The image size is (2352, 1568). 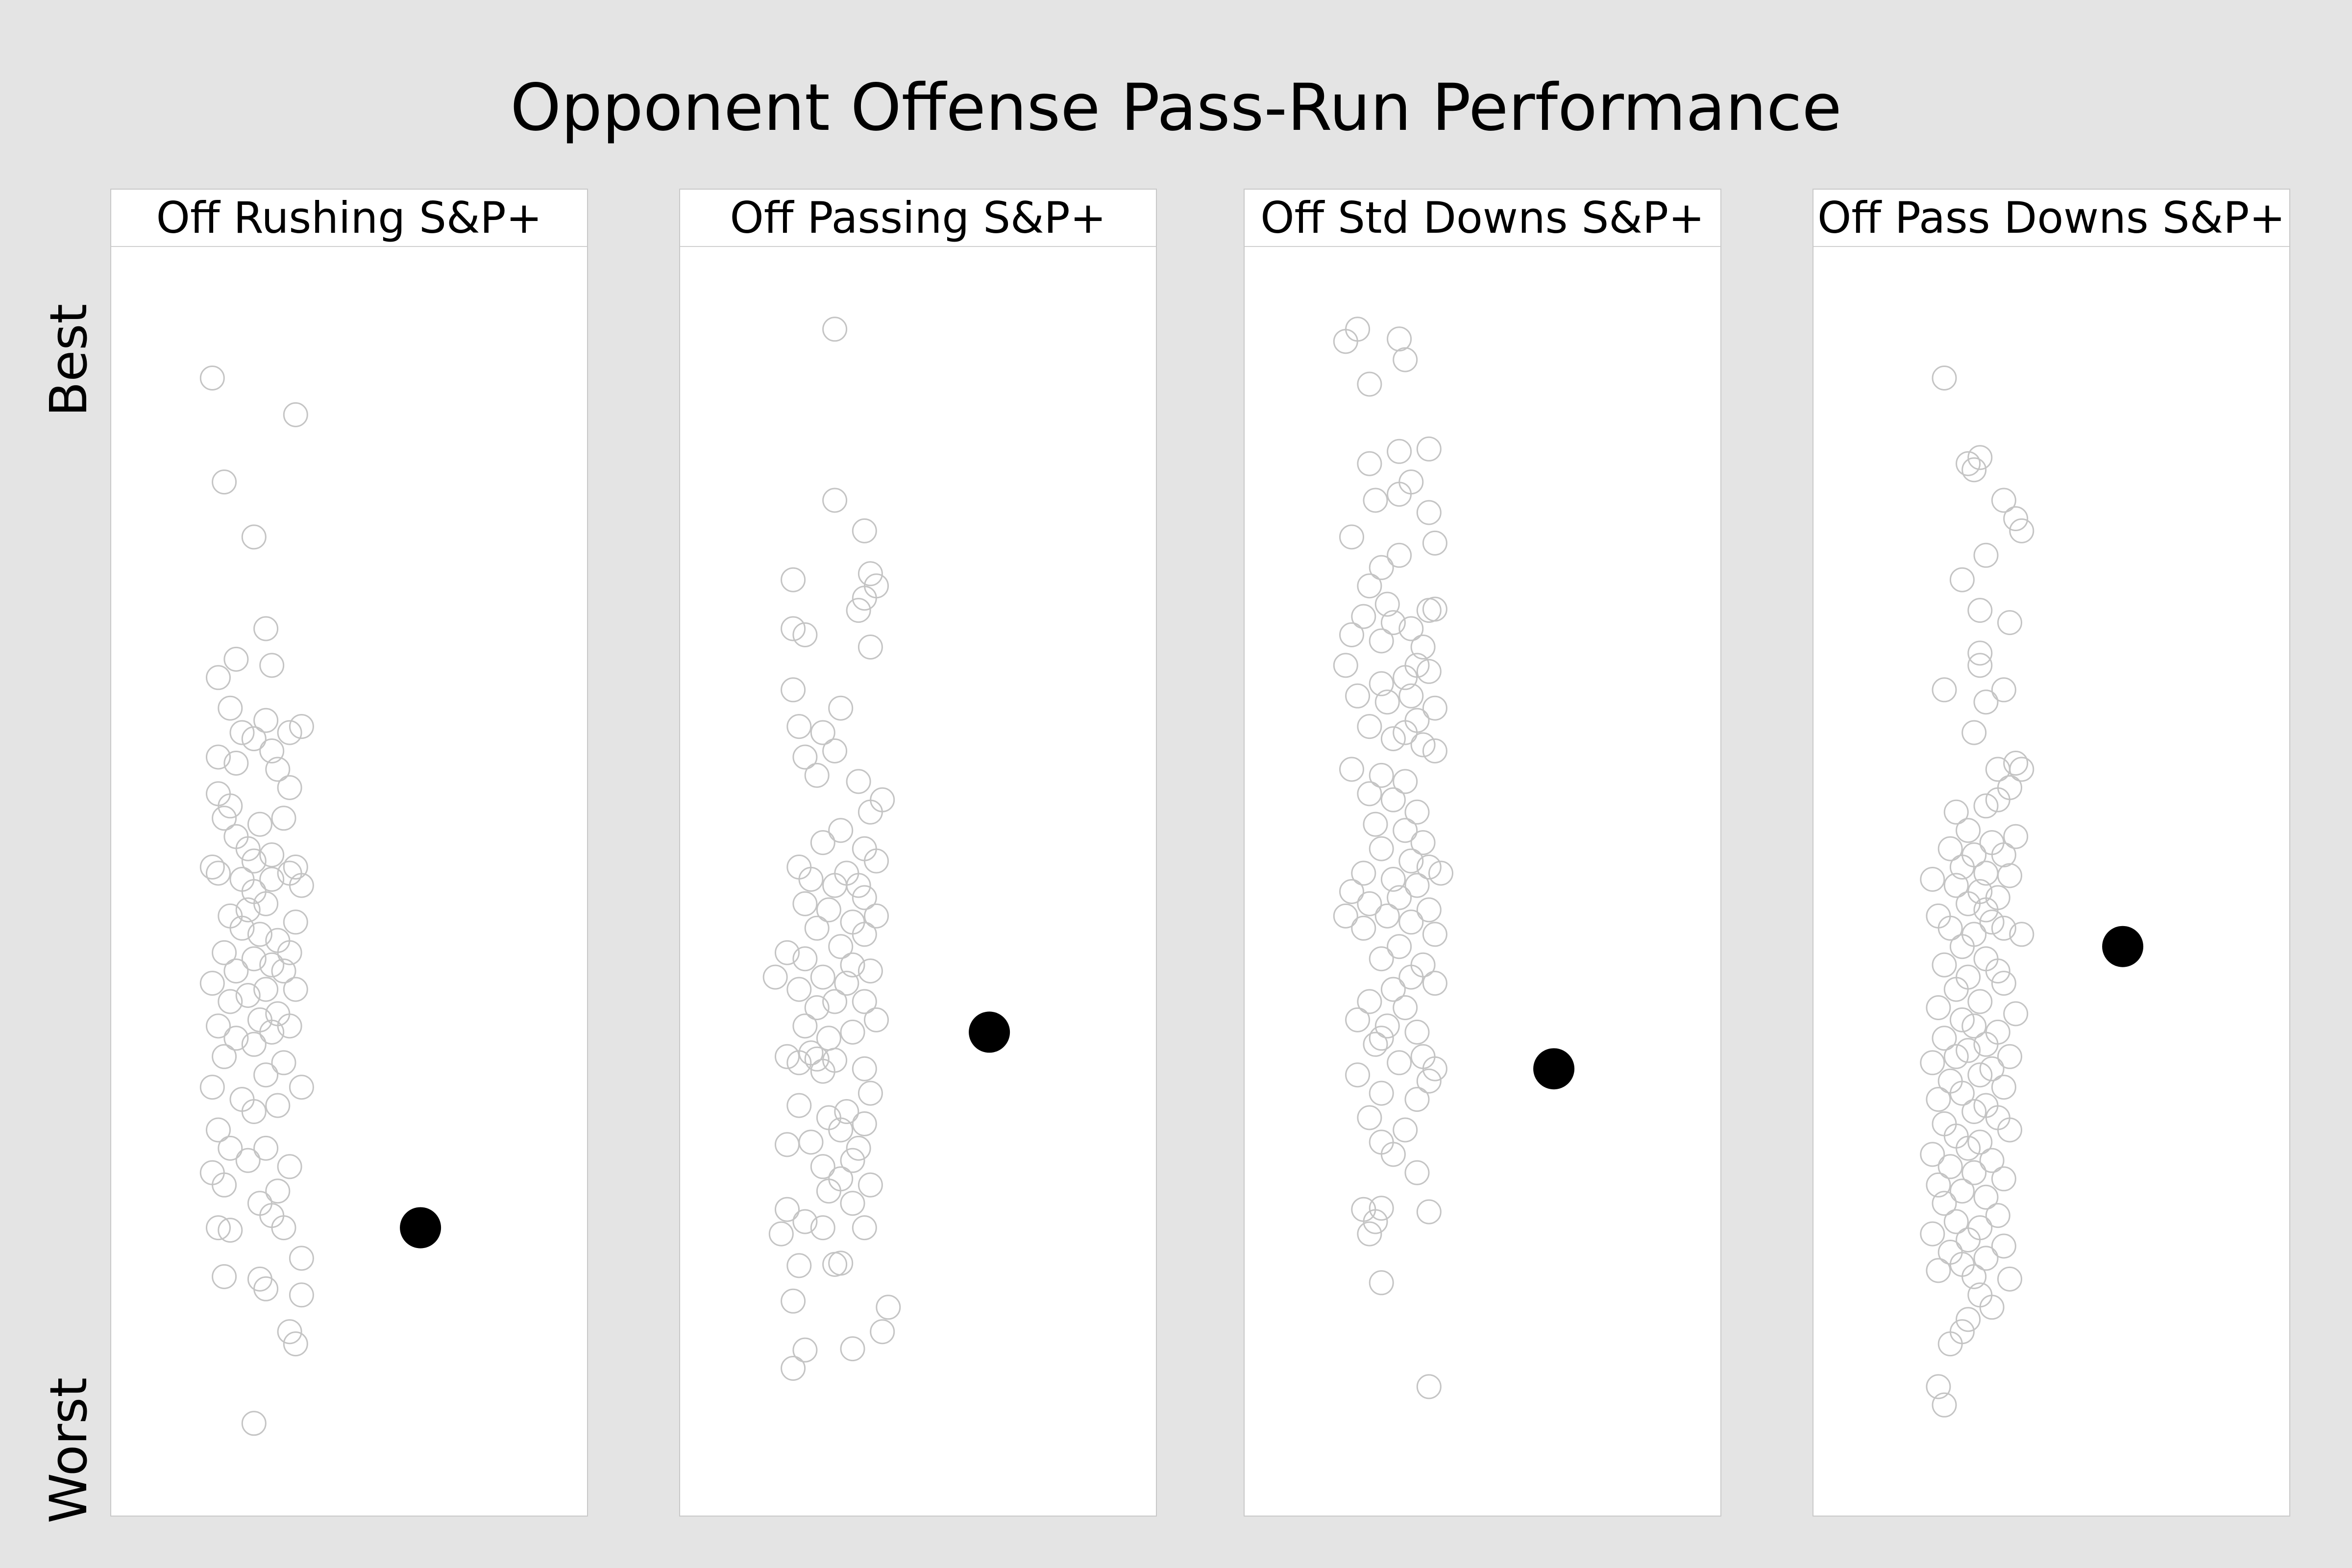 What do you see at coordinates (68, 1450) in the screenshot?
I see `y-axis-worst-label: Worst` at bounding box center [68, 1450].